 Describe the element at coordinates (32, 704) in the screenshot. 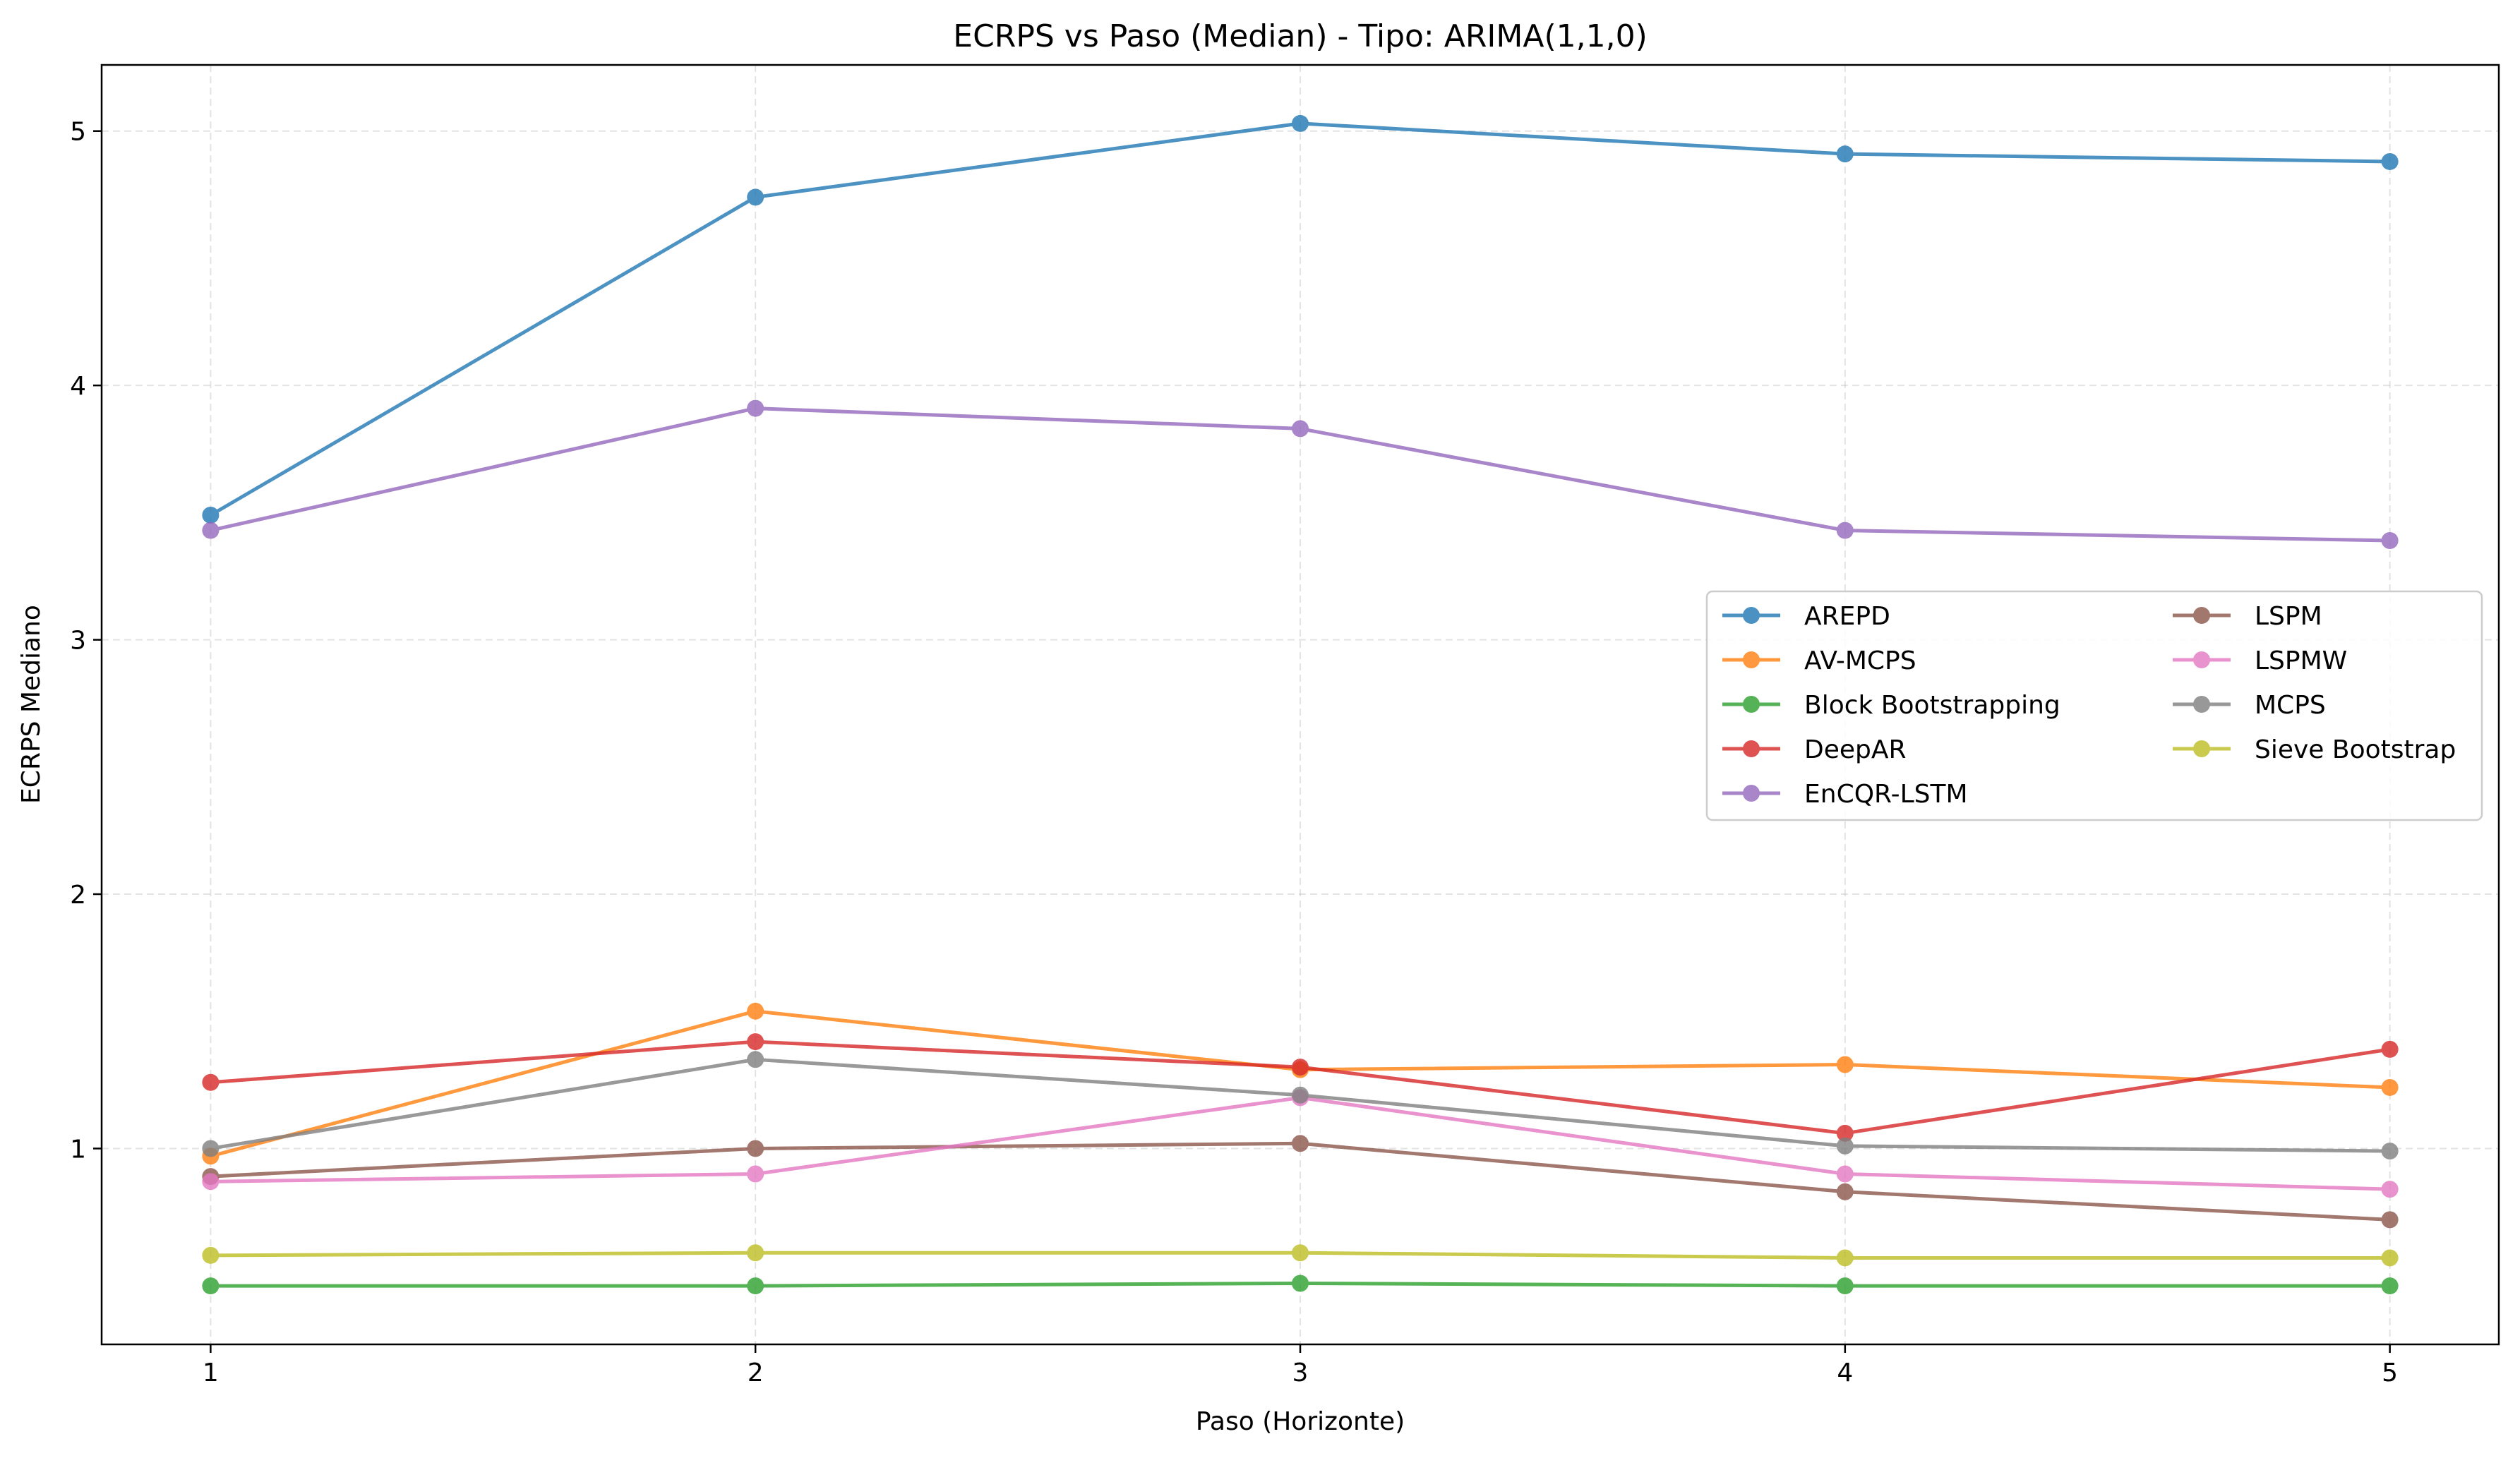

I see `y-axis-label: ECRPS Mediano` at that location.